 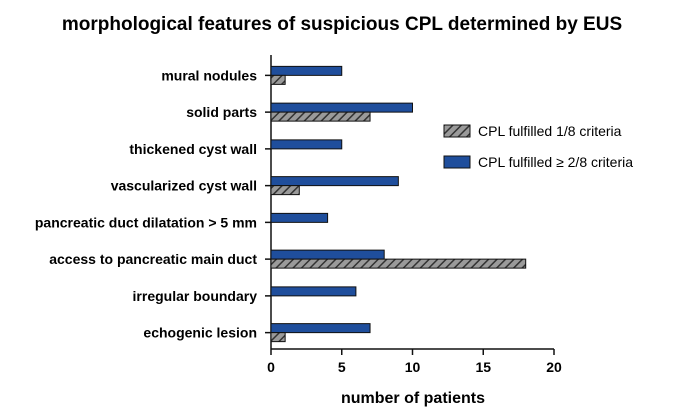 What do you see at coordinates (299, 217) in the screenshot?
I see `bar-cpl-fulfilled-2-8-criteria-pancreatic-duct-dilatation-5-mm` at bounding box center [299, 217].